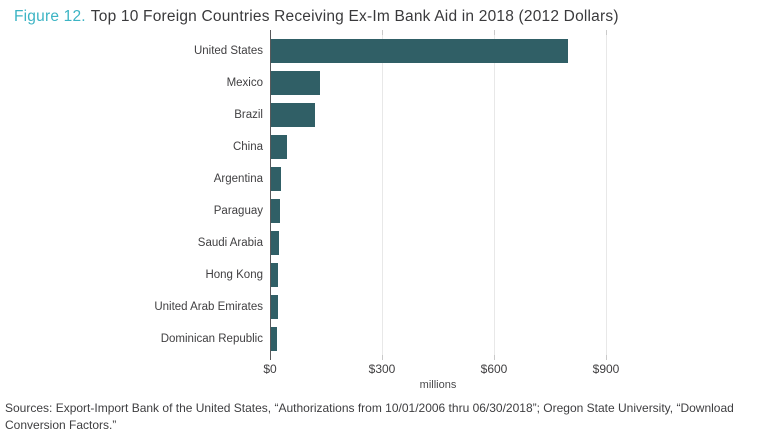 The width and height of the screenshot is (768, 440). What do you see at coordinates (270, 192) in the screenshot?
I see `y-axis-line` at bounding box center [270, 192].